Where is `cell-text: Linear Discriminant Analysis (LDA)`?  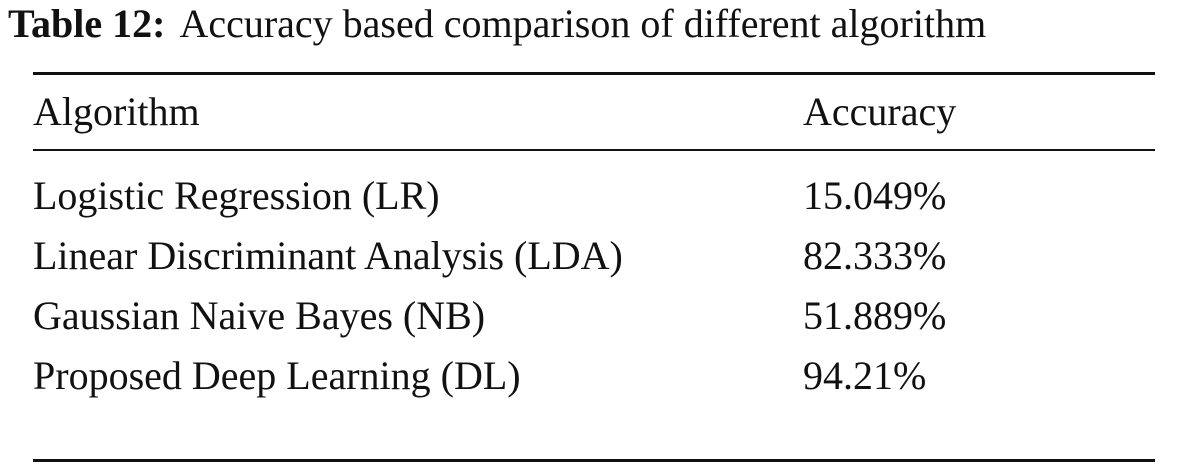 cell-text: Linear Discriminant Analysis (LDA) is located at coordinates (328, 255).